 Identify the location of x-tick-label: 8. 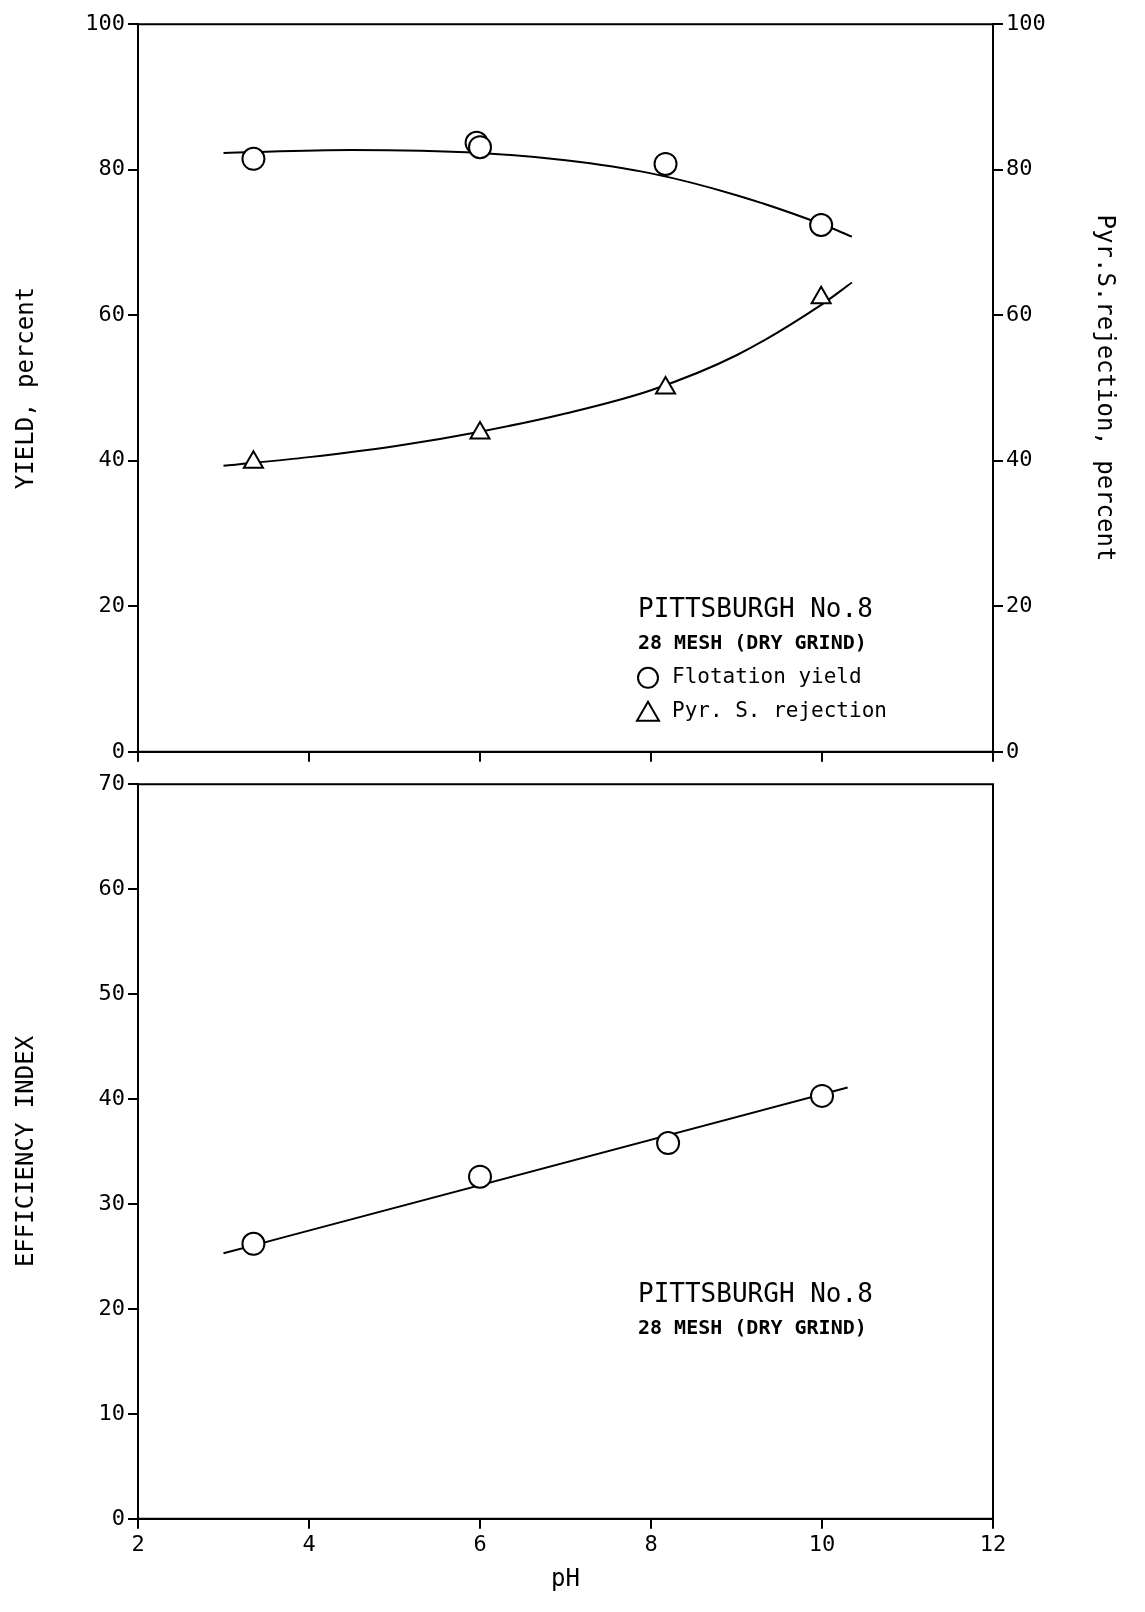
(651, 1543).